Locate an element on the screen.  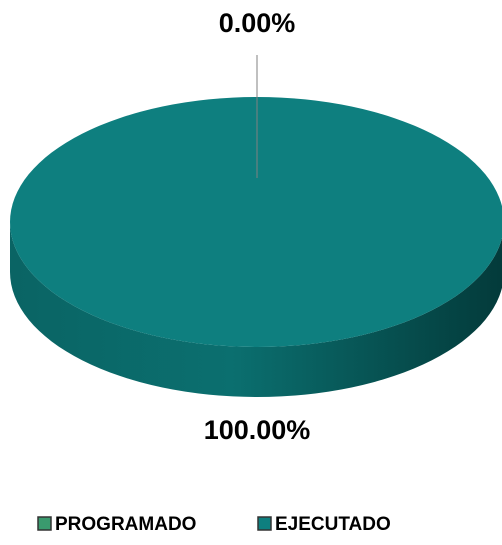
data-label: 0.00% is located at coordinates (257, 23).